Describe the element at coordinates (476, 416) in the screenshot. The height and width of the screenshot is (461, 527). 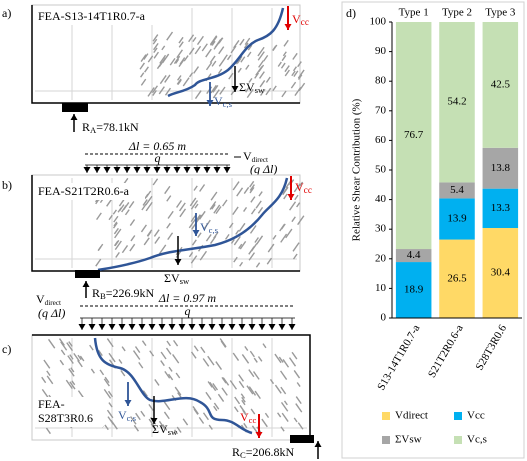
I see `legend-label: Vcc` at that location.